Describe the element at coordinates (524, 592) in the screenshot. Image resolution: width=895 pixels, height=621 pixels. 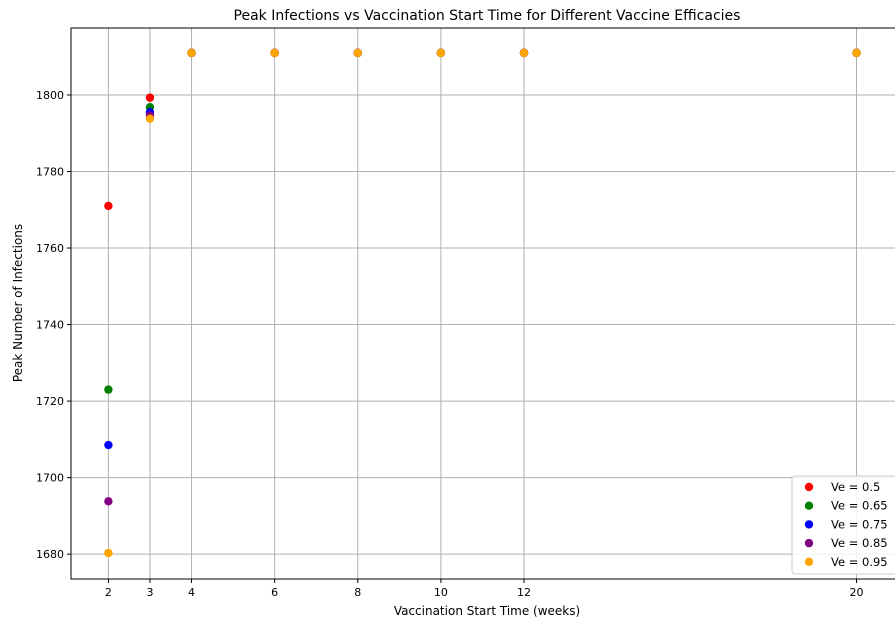
I see `x-tick-label: 12` at that location.